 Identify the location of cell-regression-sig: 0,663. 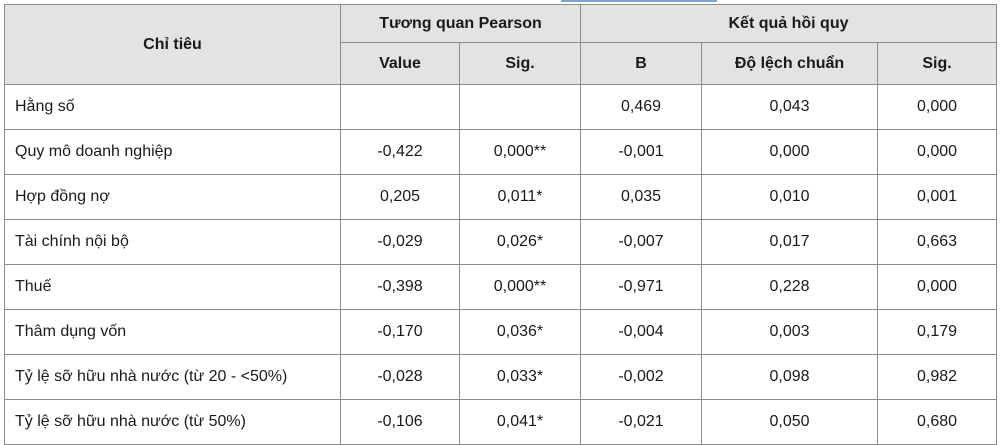
(937, 242).